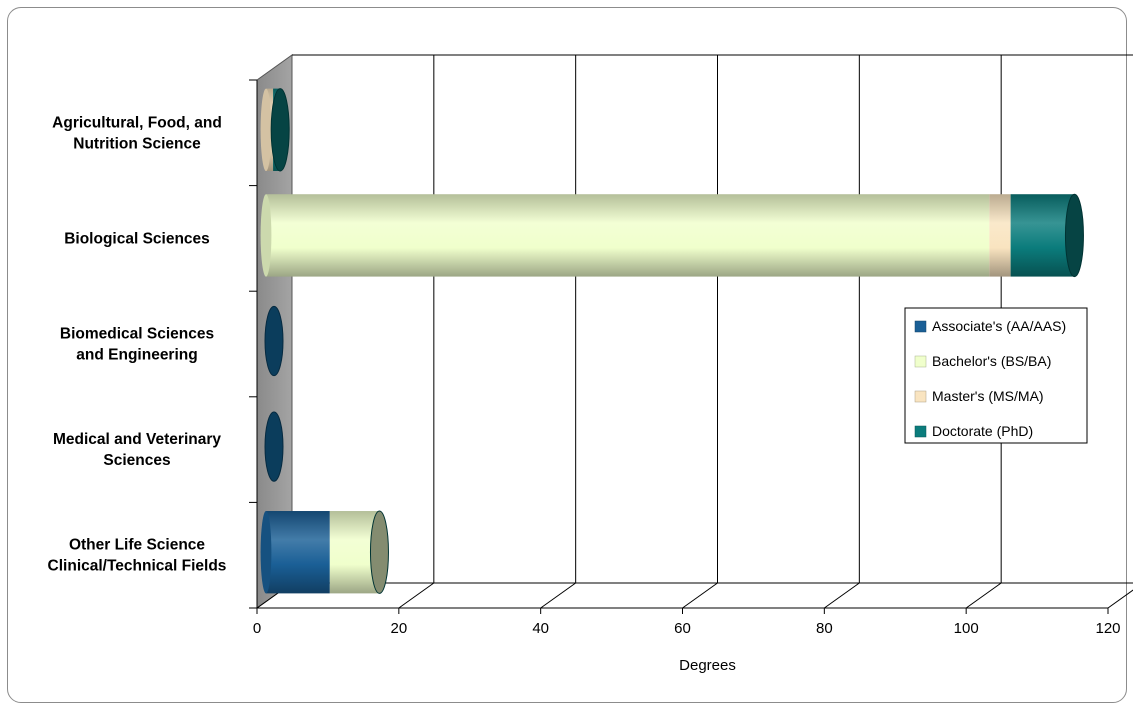 Image resolution: width=1133 pixels, height=710 pixels. What do you see at coordinates (136, 460) in the screenshot?
I see `category-label: Sciences` at bounding box center [136, 460].